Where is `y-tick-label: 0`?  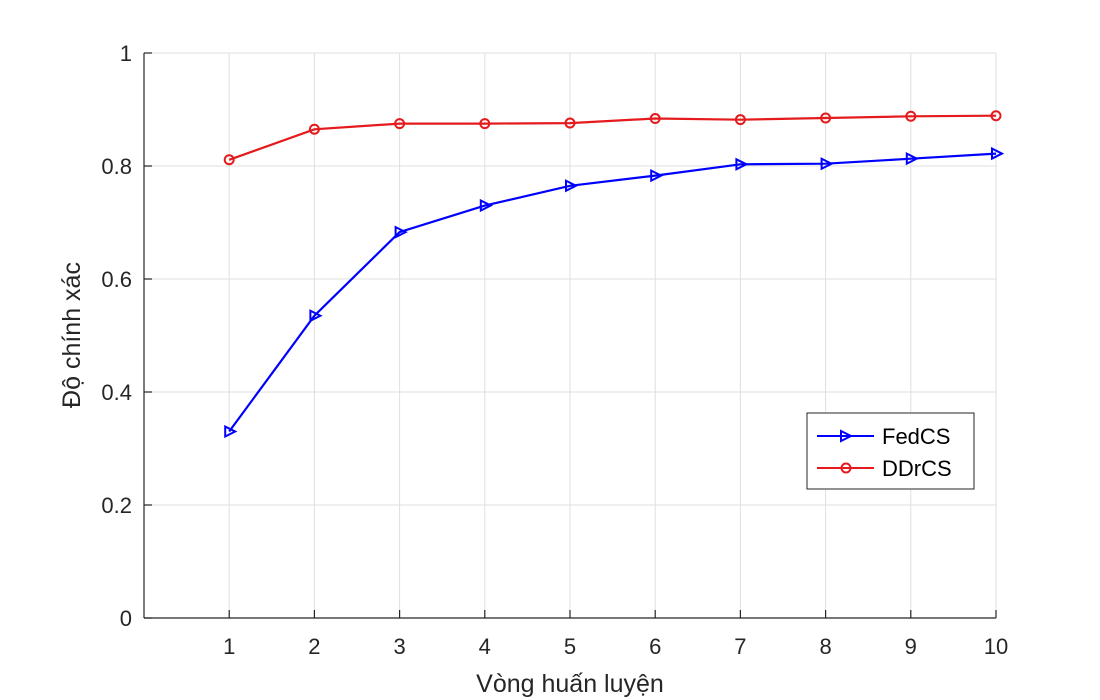
y-tick-label: 0 is located at coordinates (126, 618).